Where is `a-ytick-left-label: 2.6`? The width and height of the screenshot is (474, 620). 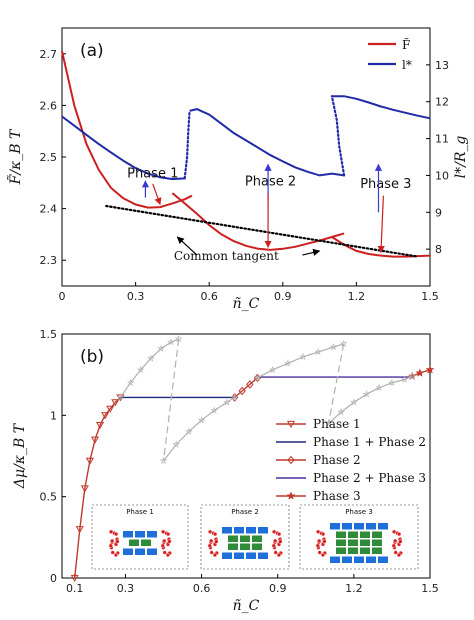 a-ytick-left-label: 2.6 is located at coordinates (49, 105).